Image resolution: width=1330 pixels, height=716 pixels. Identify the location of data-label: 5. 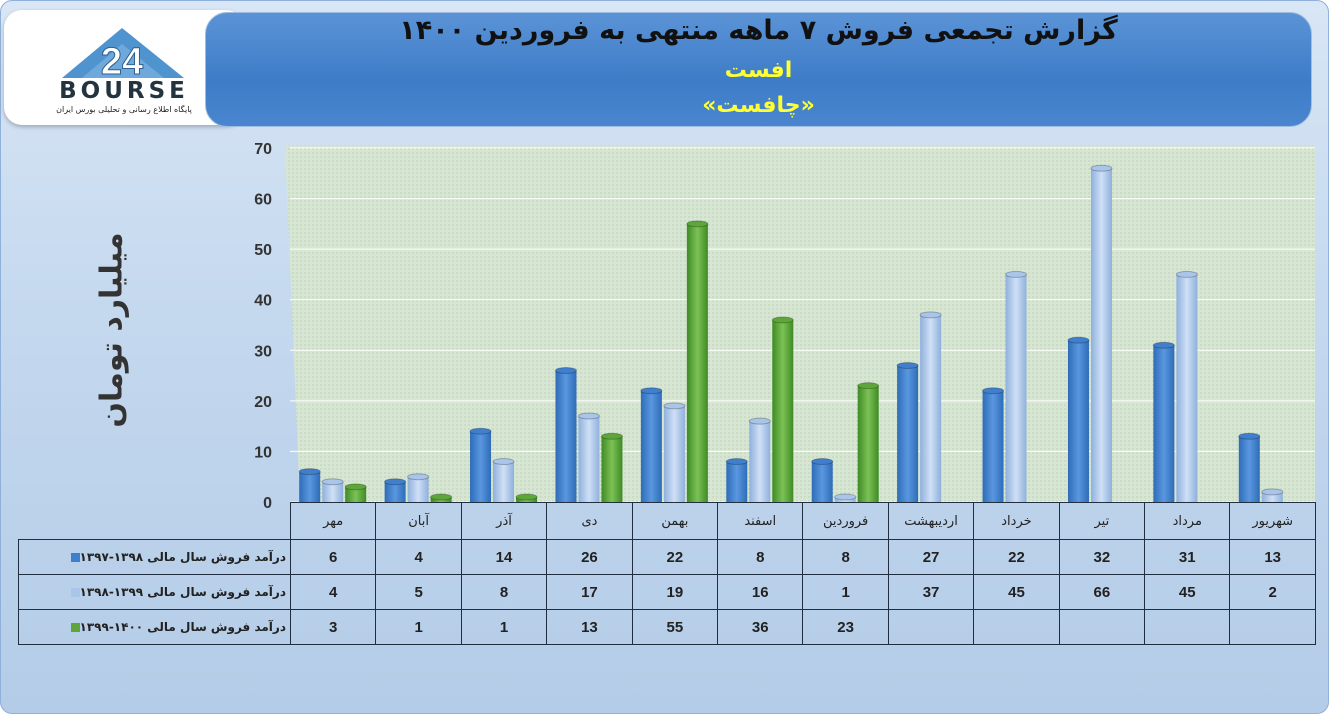
(418, 592).